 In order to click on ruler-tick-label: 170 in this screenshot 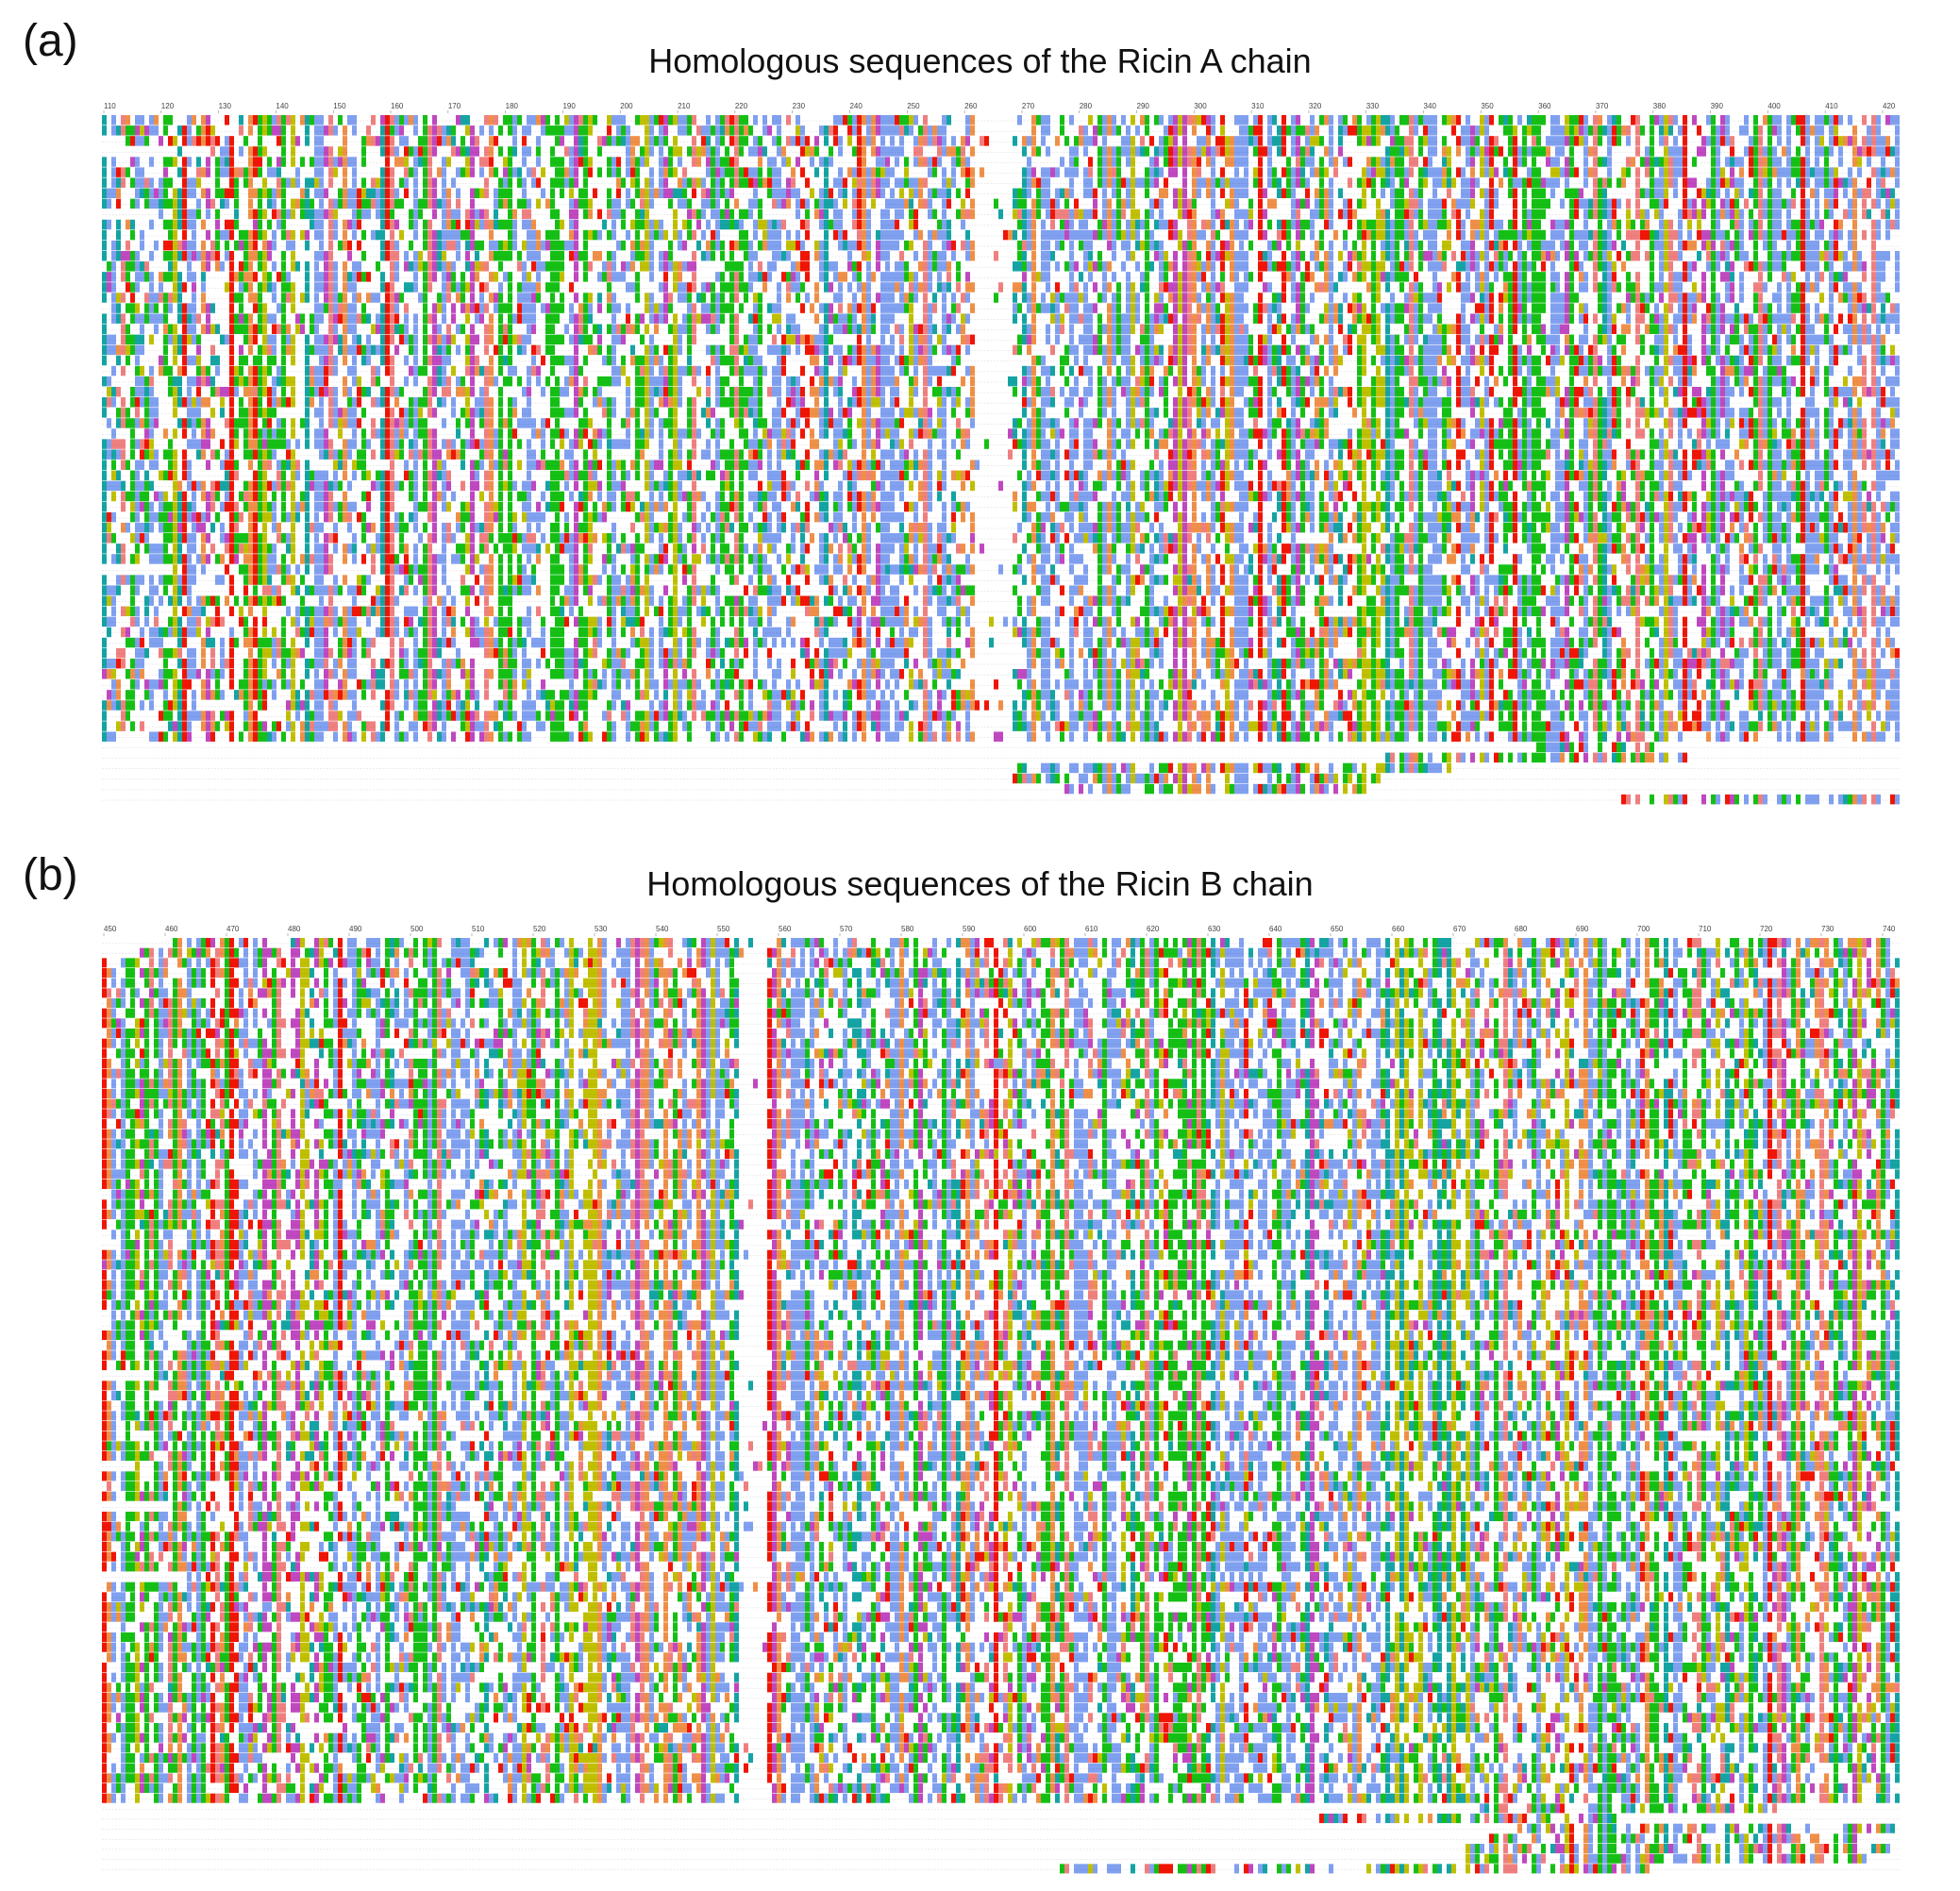, I will do `click(454, 106)`.